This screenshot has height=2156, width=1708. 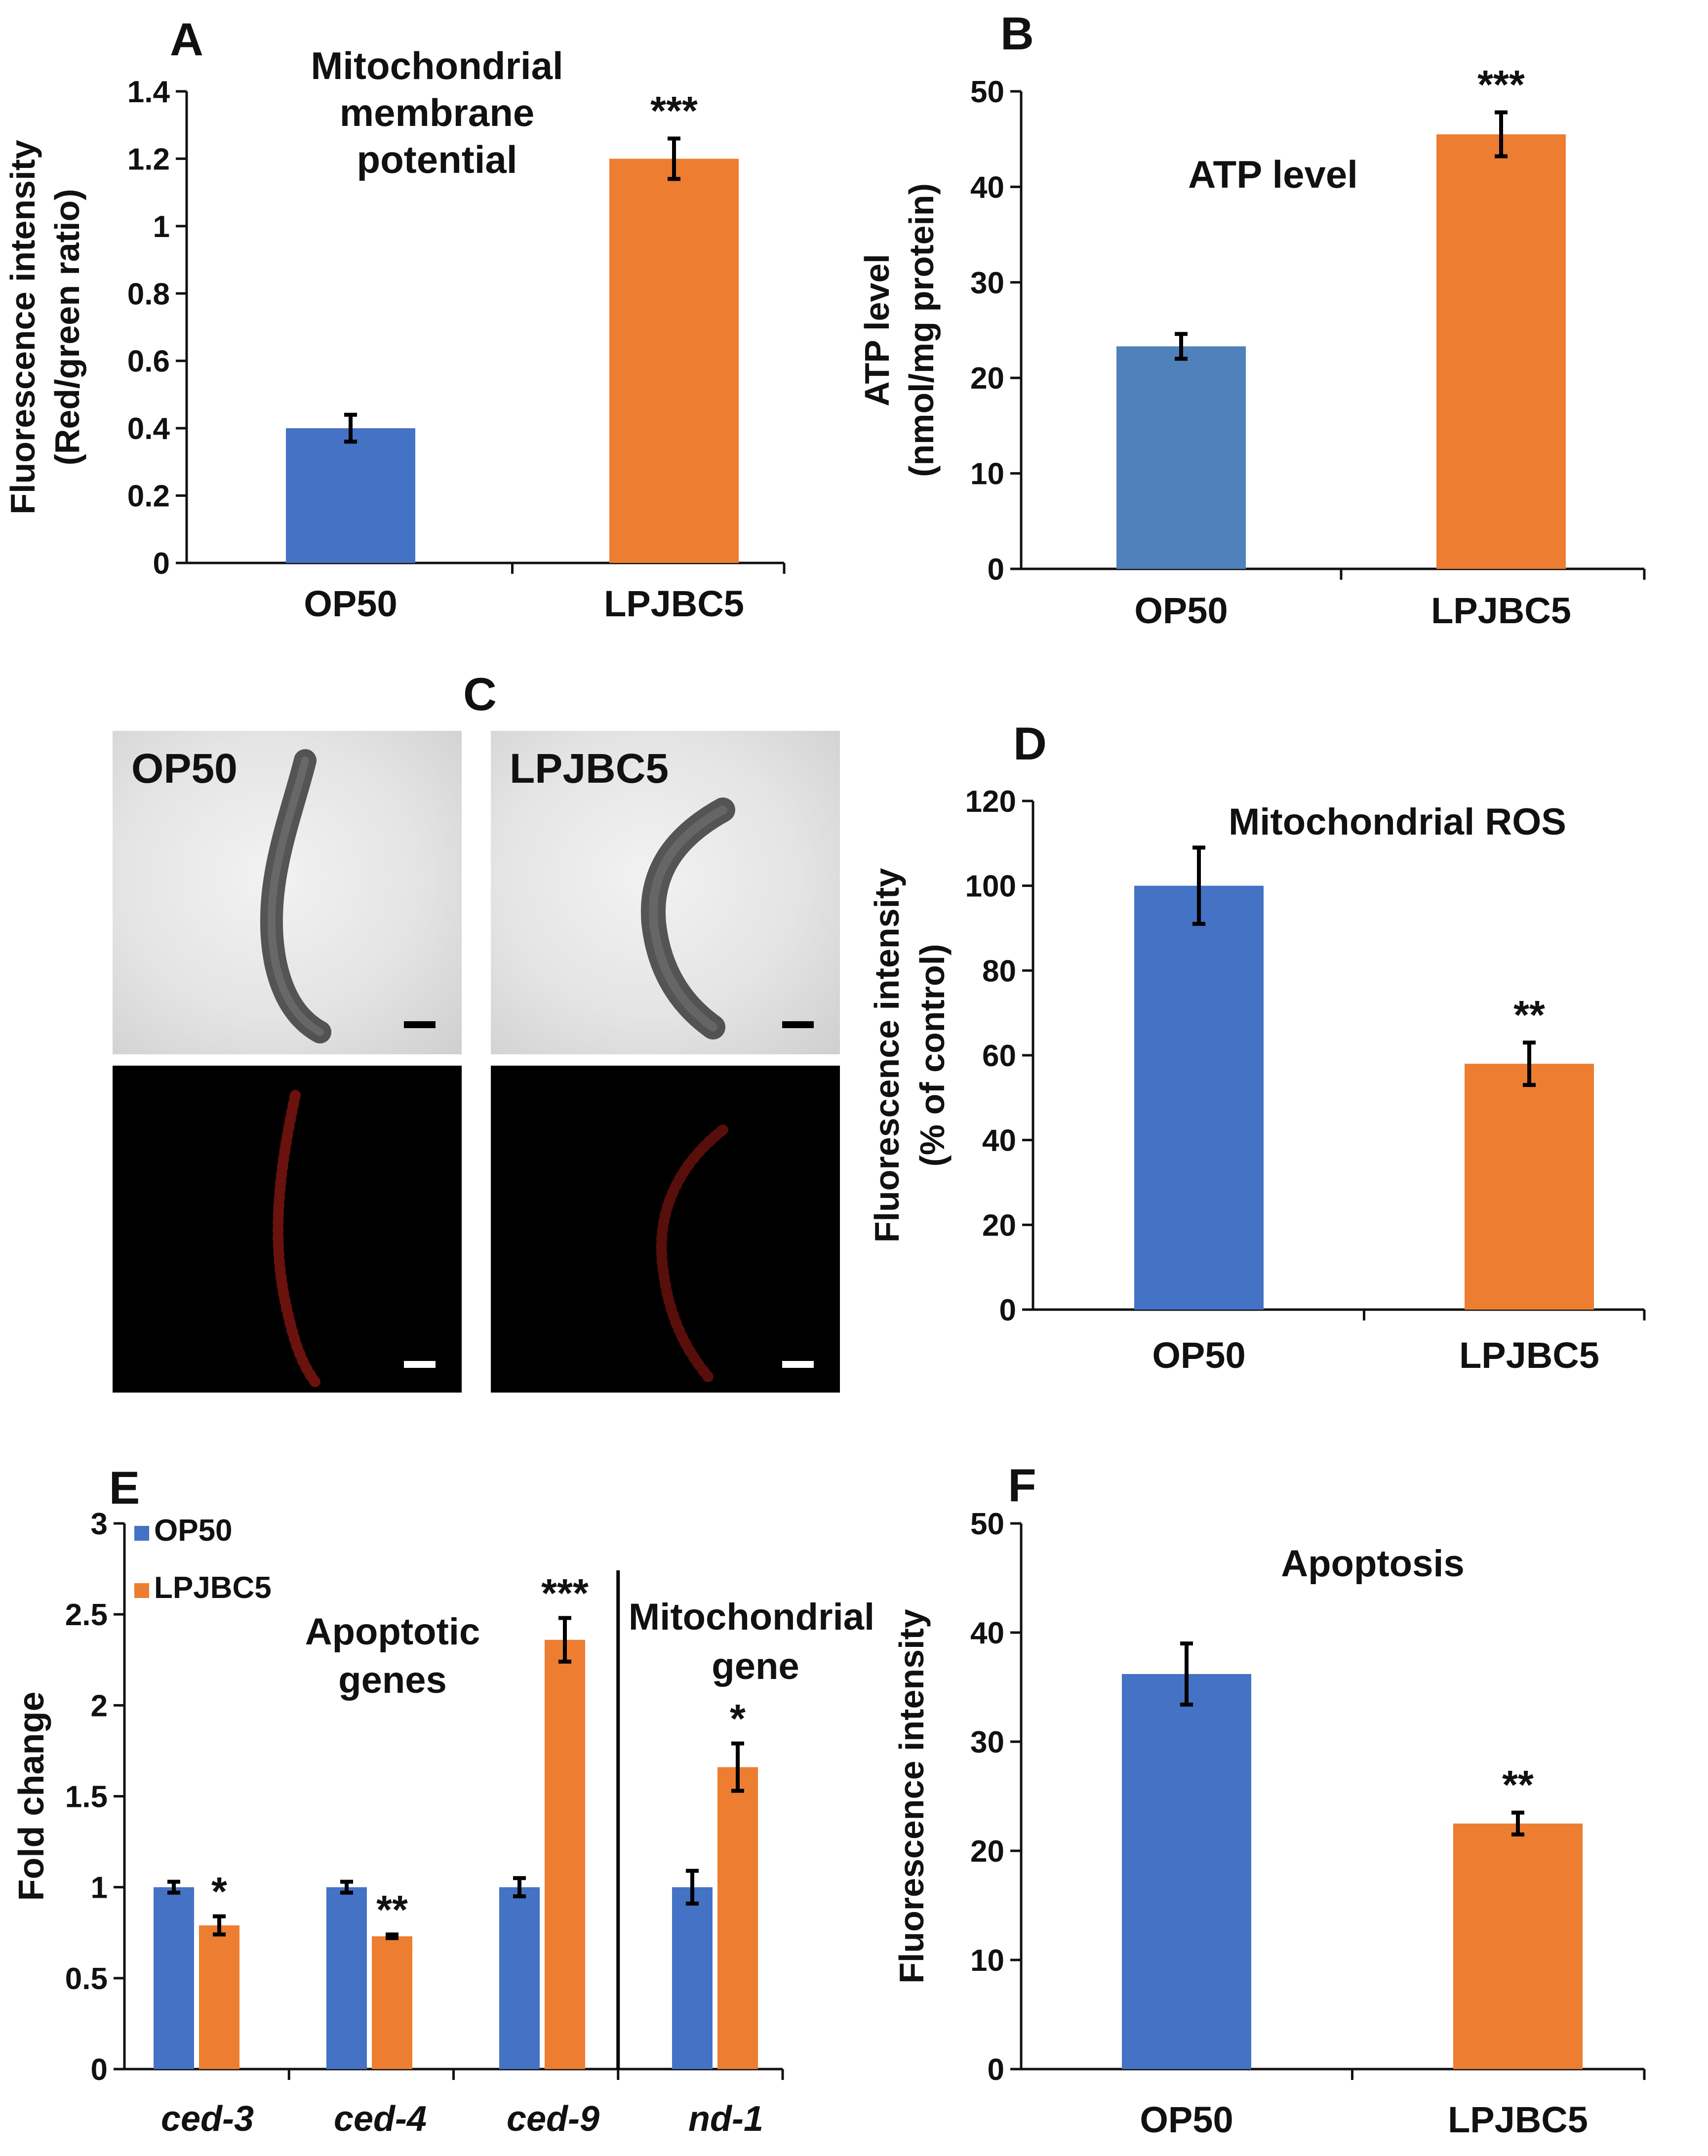 What do you see at coordinates (437, 159) in the screenshot?
I see `chart-title: potential` at bounding box center [437, 159].